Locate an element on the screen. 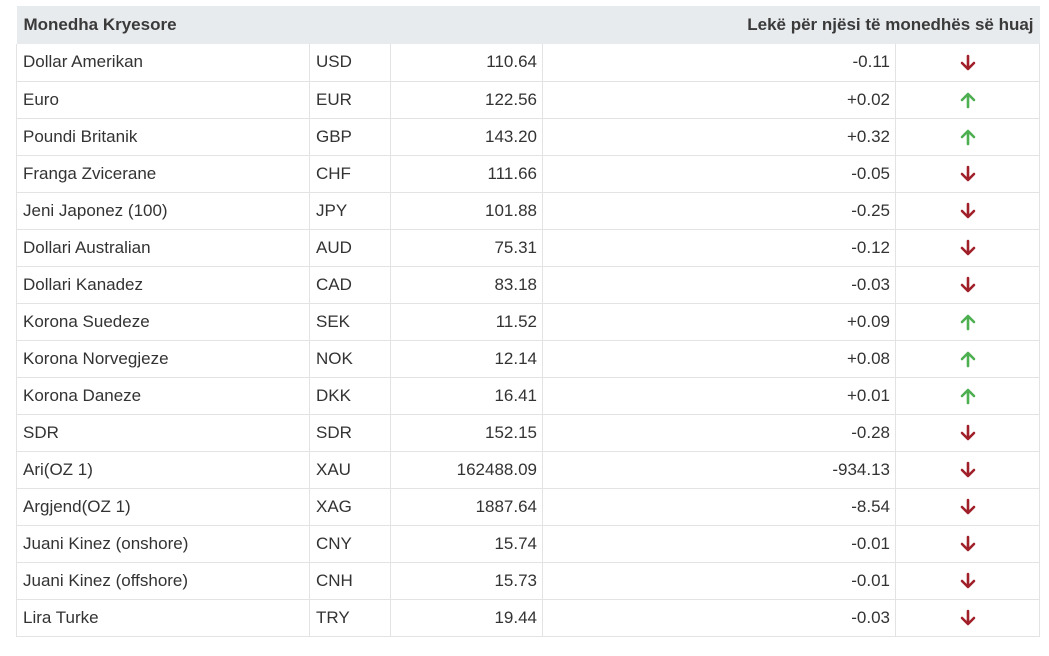 Image resolution: width=1049 pixels, height=656 pixels. currency-code: EUR is located at coordinates (350, 99).